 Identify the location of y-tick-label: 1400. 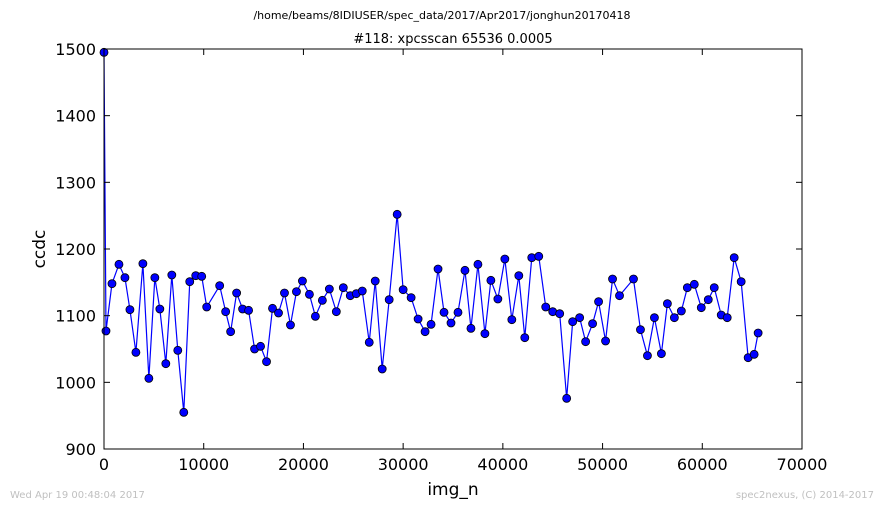
(75, 116).